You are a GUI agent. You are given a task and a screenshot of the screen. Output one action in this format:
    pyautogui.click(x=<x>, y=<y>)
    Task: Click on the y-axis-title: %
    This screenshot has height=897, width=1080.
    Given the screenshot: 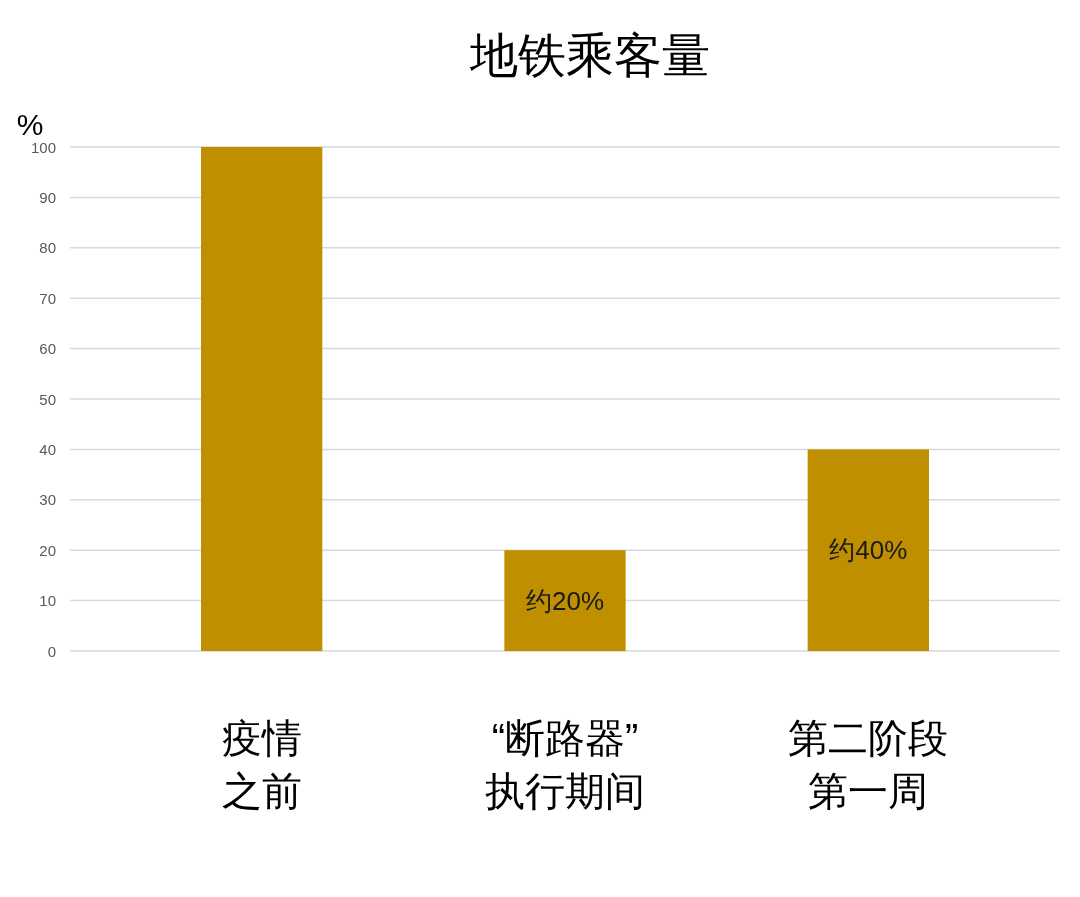 What is the action you would take?
    pyautogui.click(x=30, y=124)
    